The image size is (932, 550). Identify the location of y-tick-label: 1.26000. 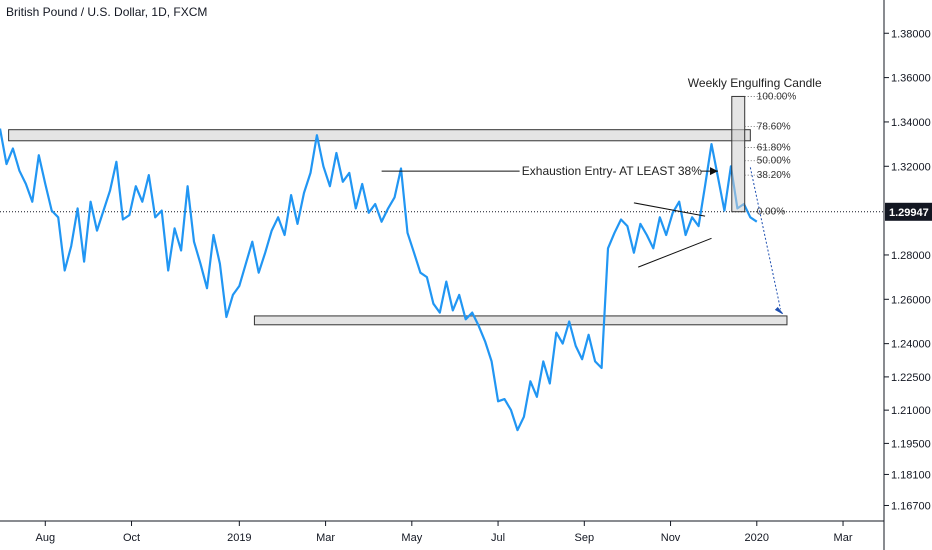
(911, 300).